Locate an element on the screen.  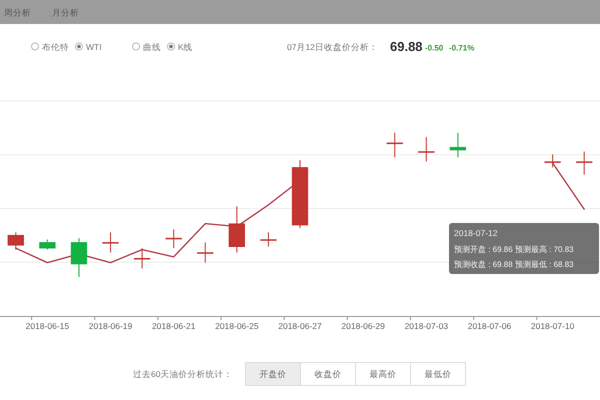
text: 07月12日收盘价分析： is located at coordinates (332, 47).